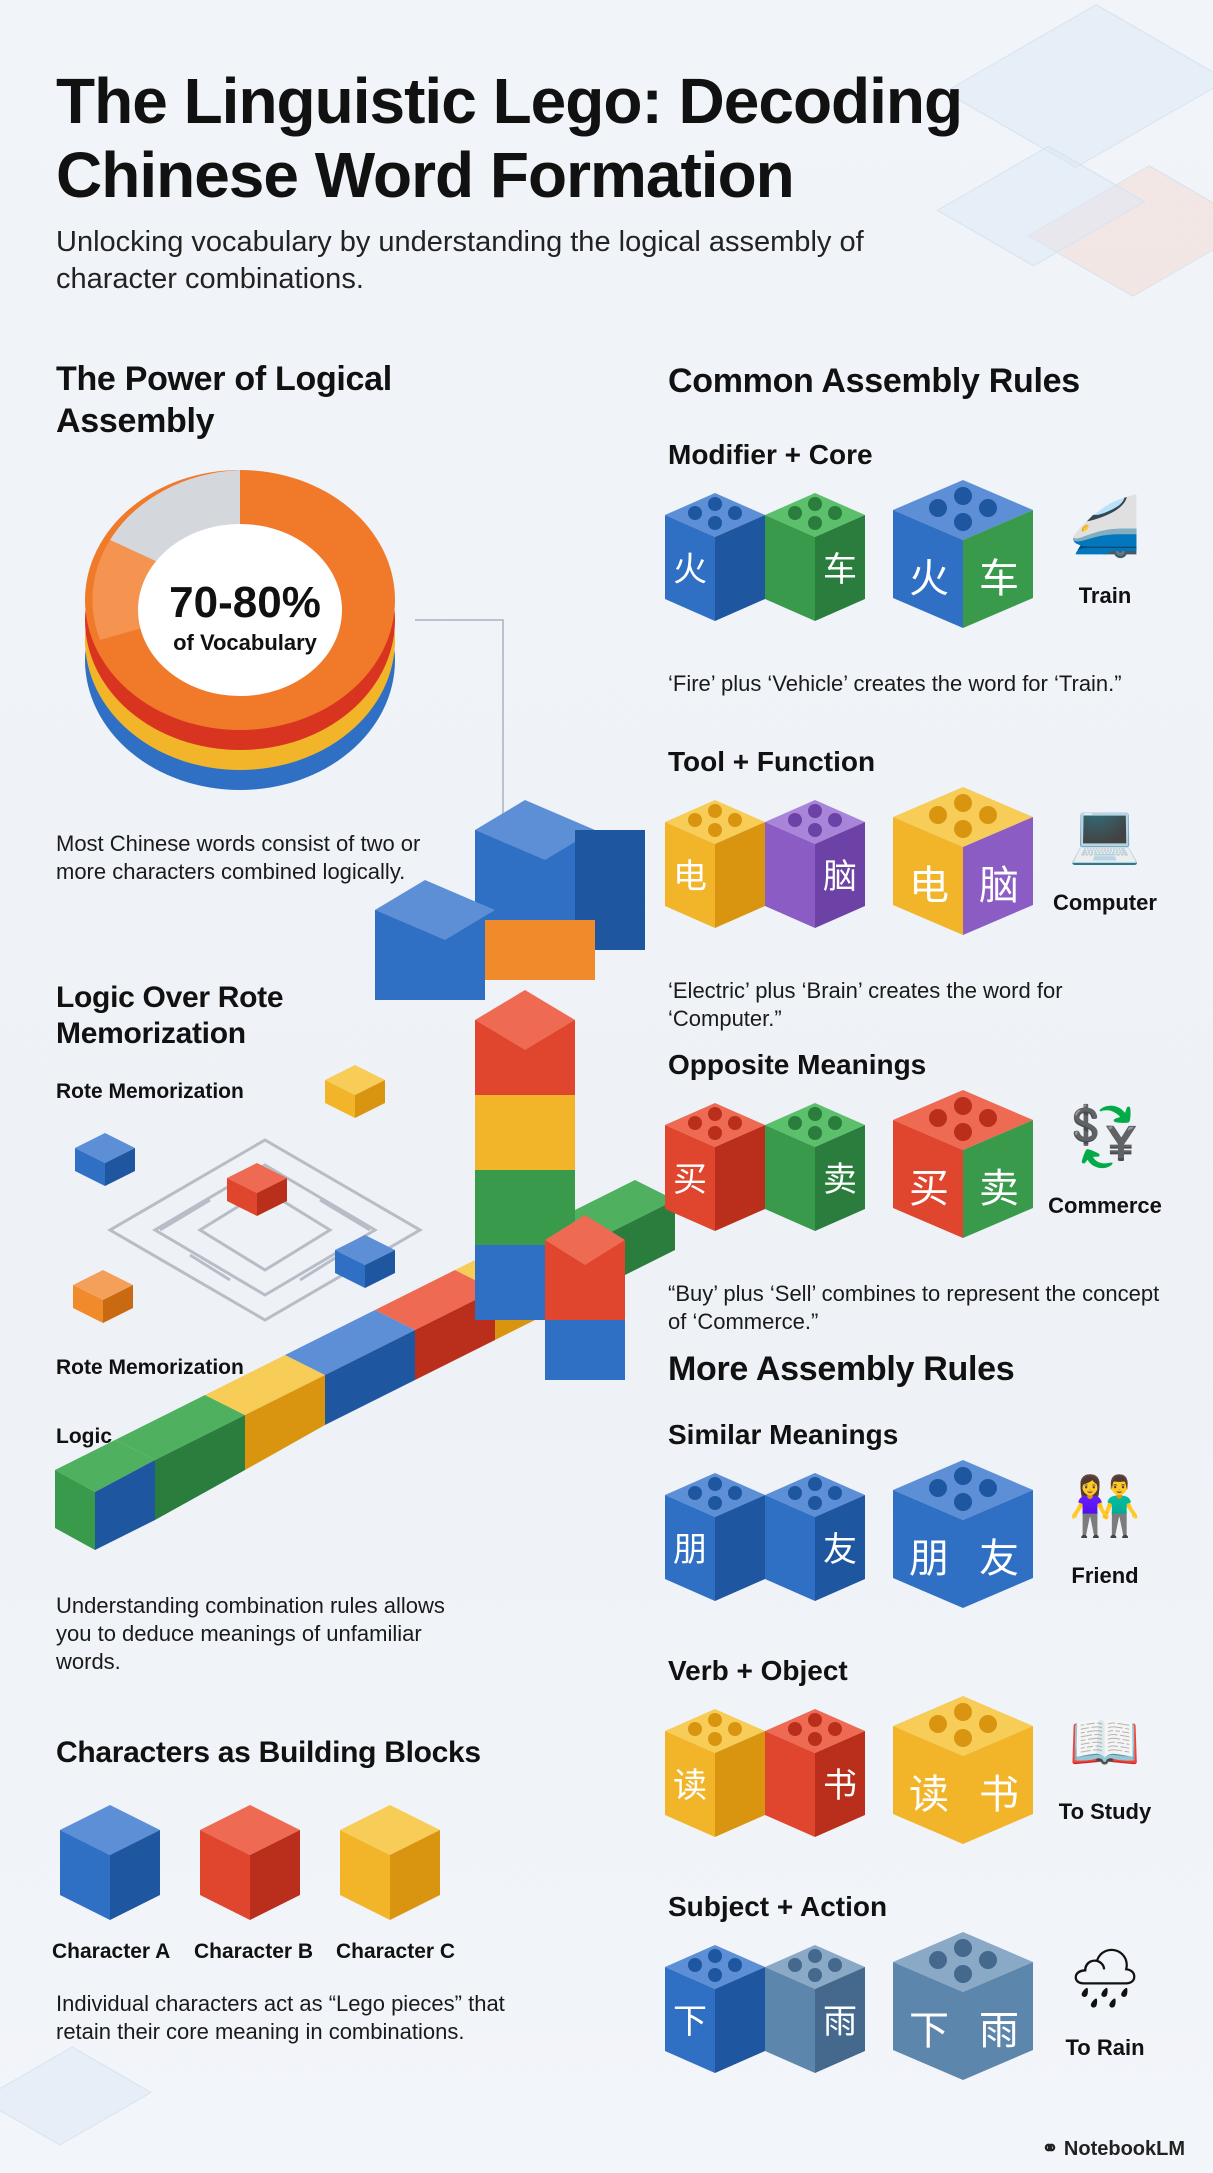 Image resolution: width=1213 pixels, height=2173 pixels. Describe the element at coordinates (690, 1180) in the screenshot. I see `character-glyph: 买` at that location.